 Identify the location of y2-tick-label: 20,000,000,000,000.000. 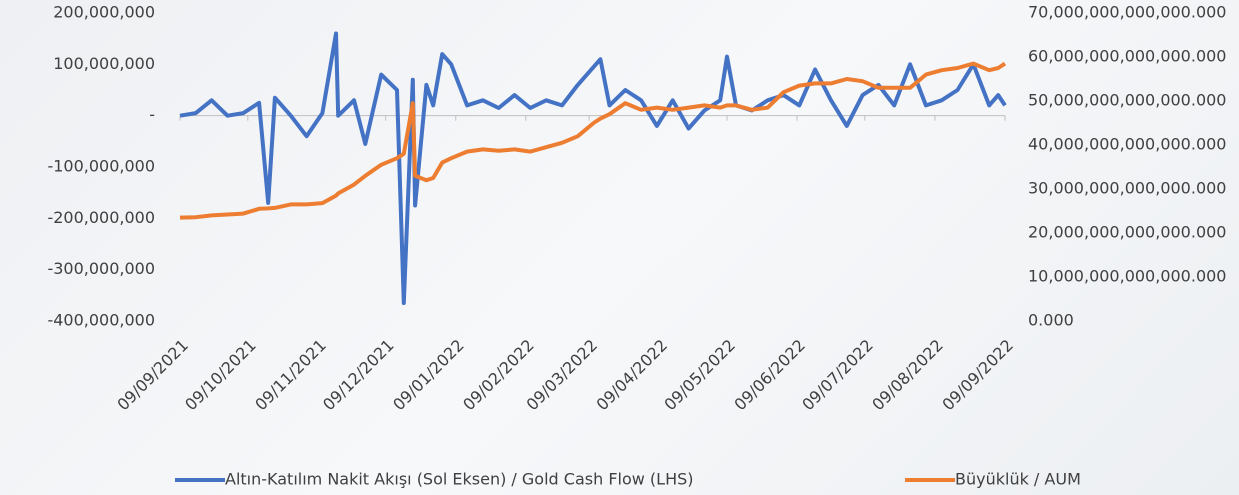
(1127, 232).